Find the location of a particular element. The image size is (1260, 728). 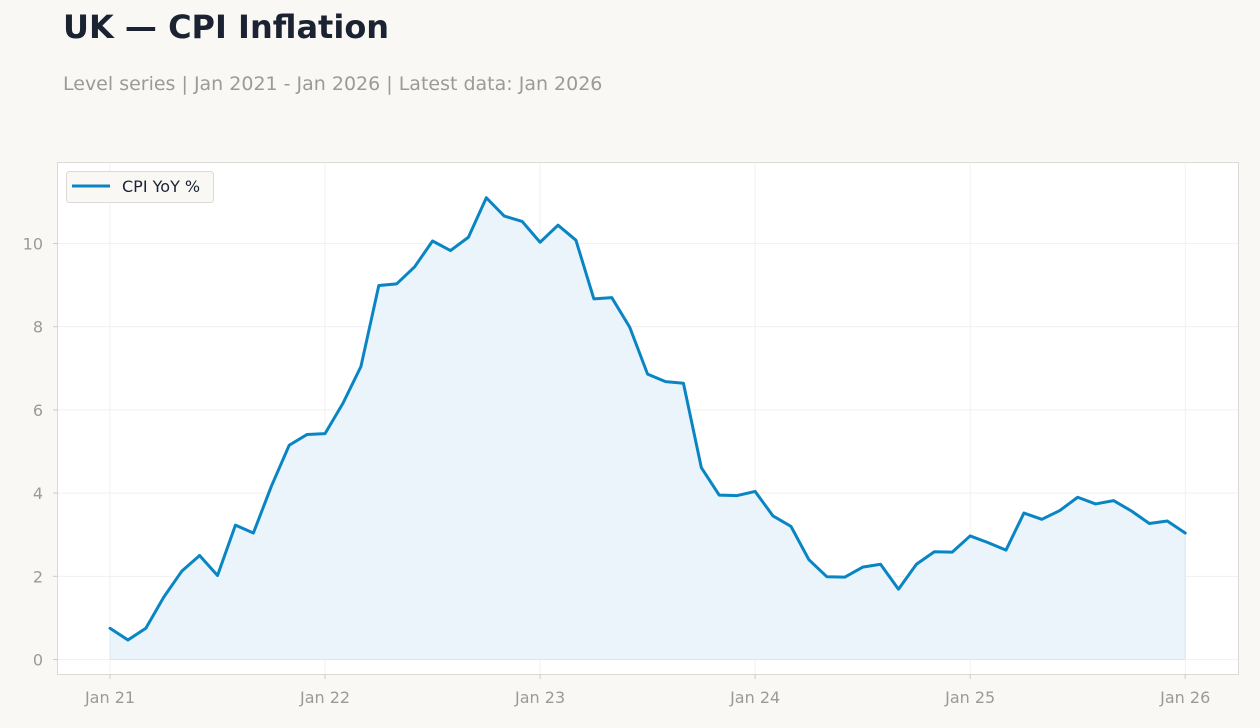

legend: CPI YoY % is located at coordinates (140, 187).